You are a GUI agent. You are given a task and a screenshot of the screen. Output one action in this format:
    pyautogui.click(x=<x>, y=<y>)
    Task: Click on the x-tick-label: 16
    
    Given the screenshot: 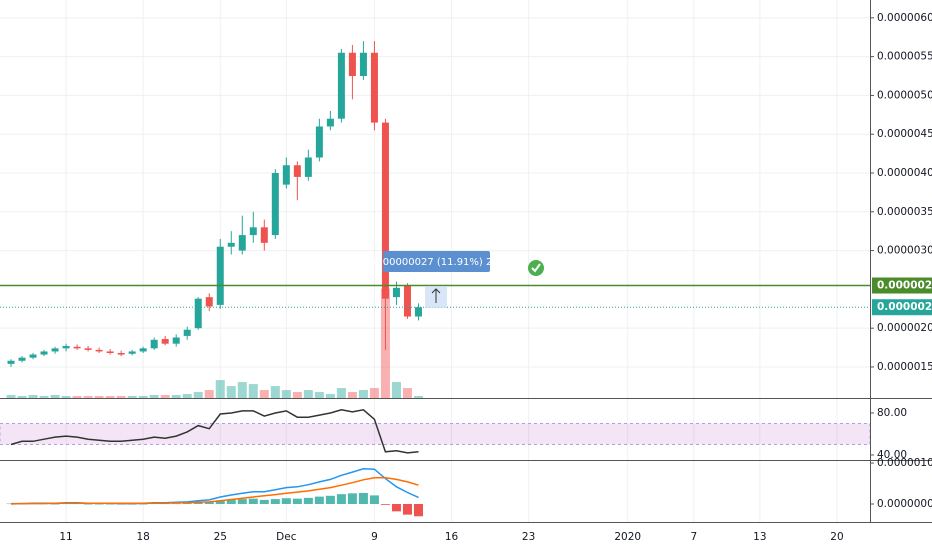 What is the action you would take?
    pyautogui.click(x=452, y=537)
    